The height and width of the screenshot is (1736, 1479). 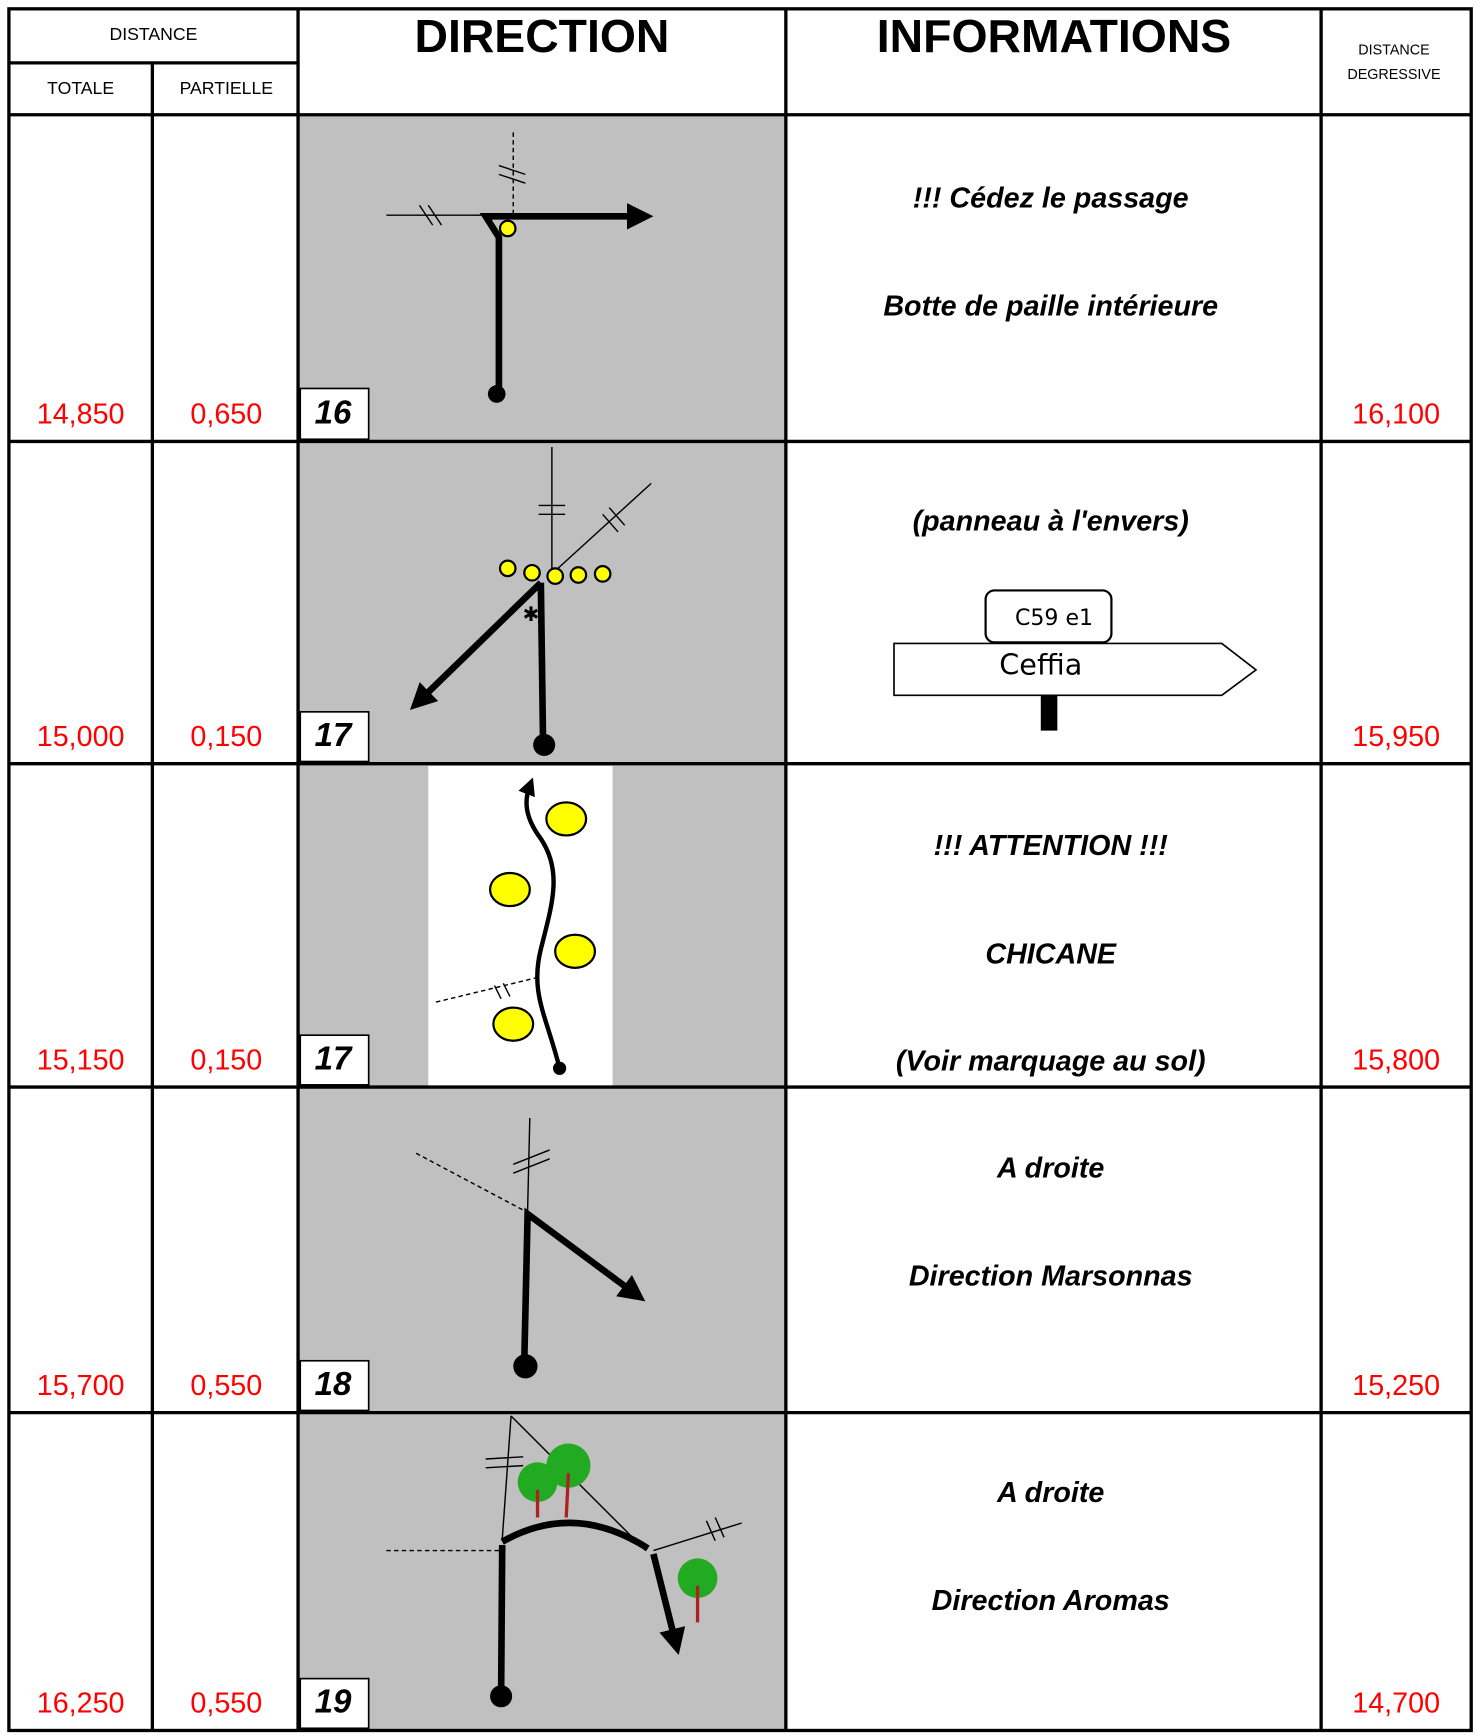 I want to click on info-line: !!! ATTENTION !!!, so click(x=1051, y=846).